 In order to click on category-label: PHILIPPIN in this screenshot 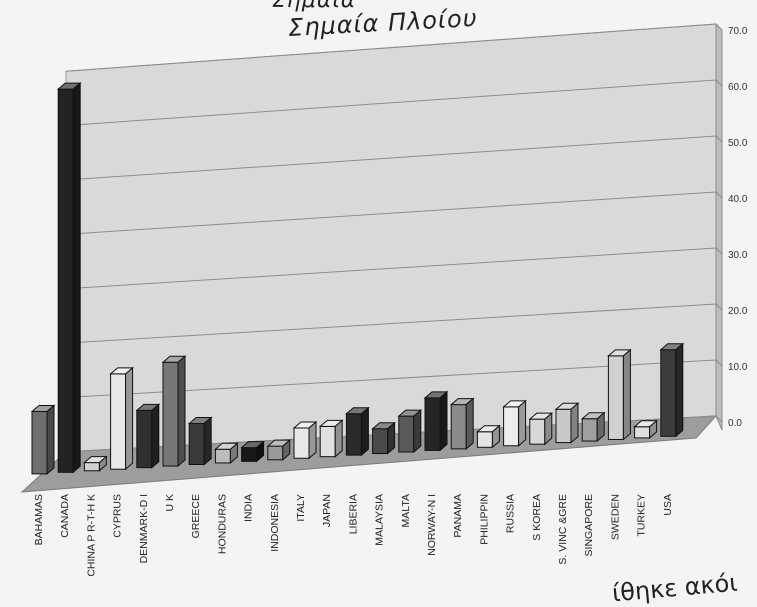, I will do `click(484, 519)`.